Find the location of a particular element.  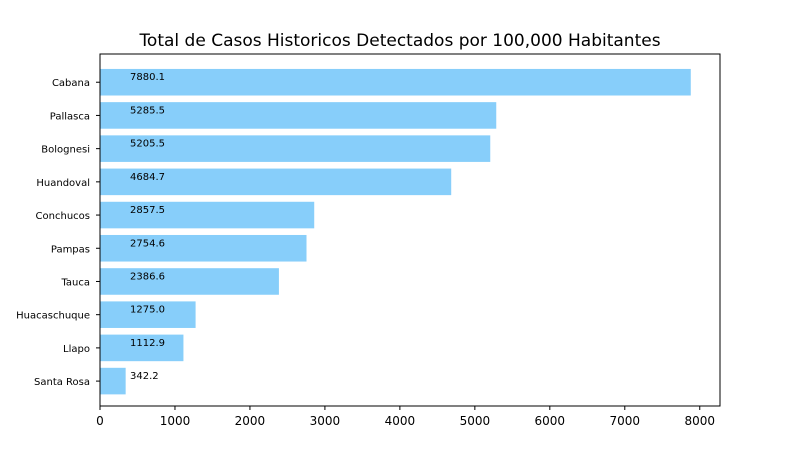

value-label: 2386.6 is located at coordinates (147, 276).